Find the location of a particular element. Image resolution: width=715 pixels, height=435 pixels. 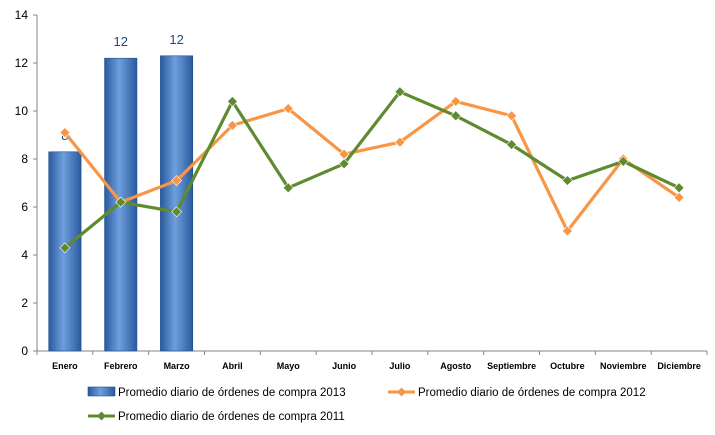

x-tick-label: Diciembre is located at coordinates (679, 366).